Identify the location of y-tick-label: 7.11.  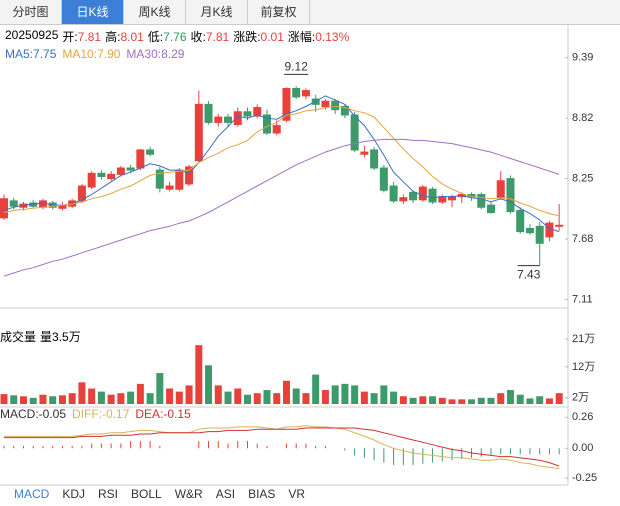
(582, 299).